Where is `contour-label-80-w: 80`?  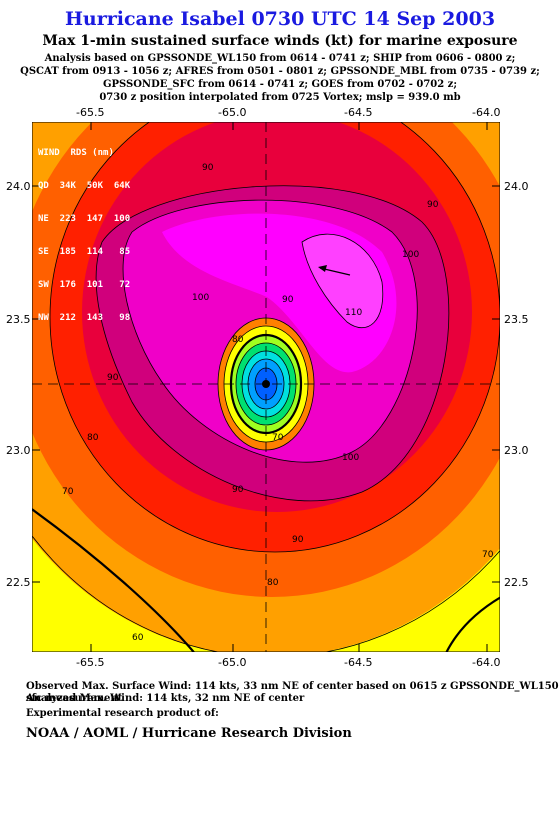 contour-label-80-w: 80 is located at coordinates (93, 438).